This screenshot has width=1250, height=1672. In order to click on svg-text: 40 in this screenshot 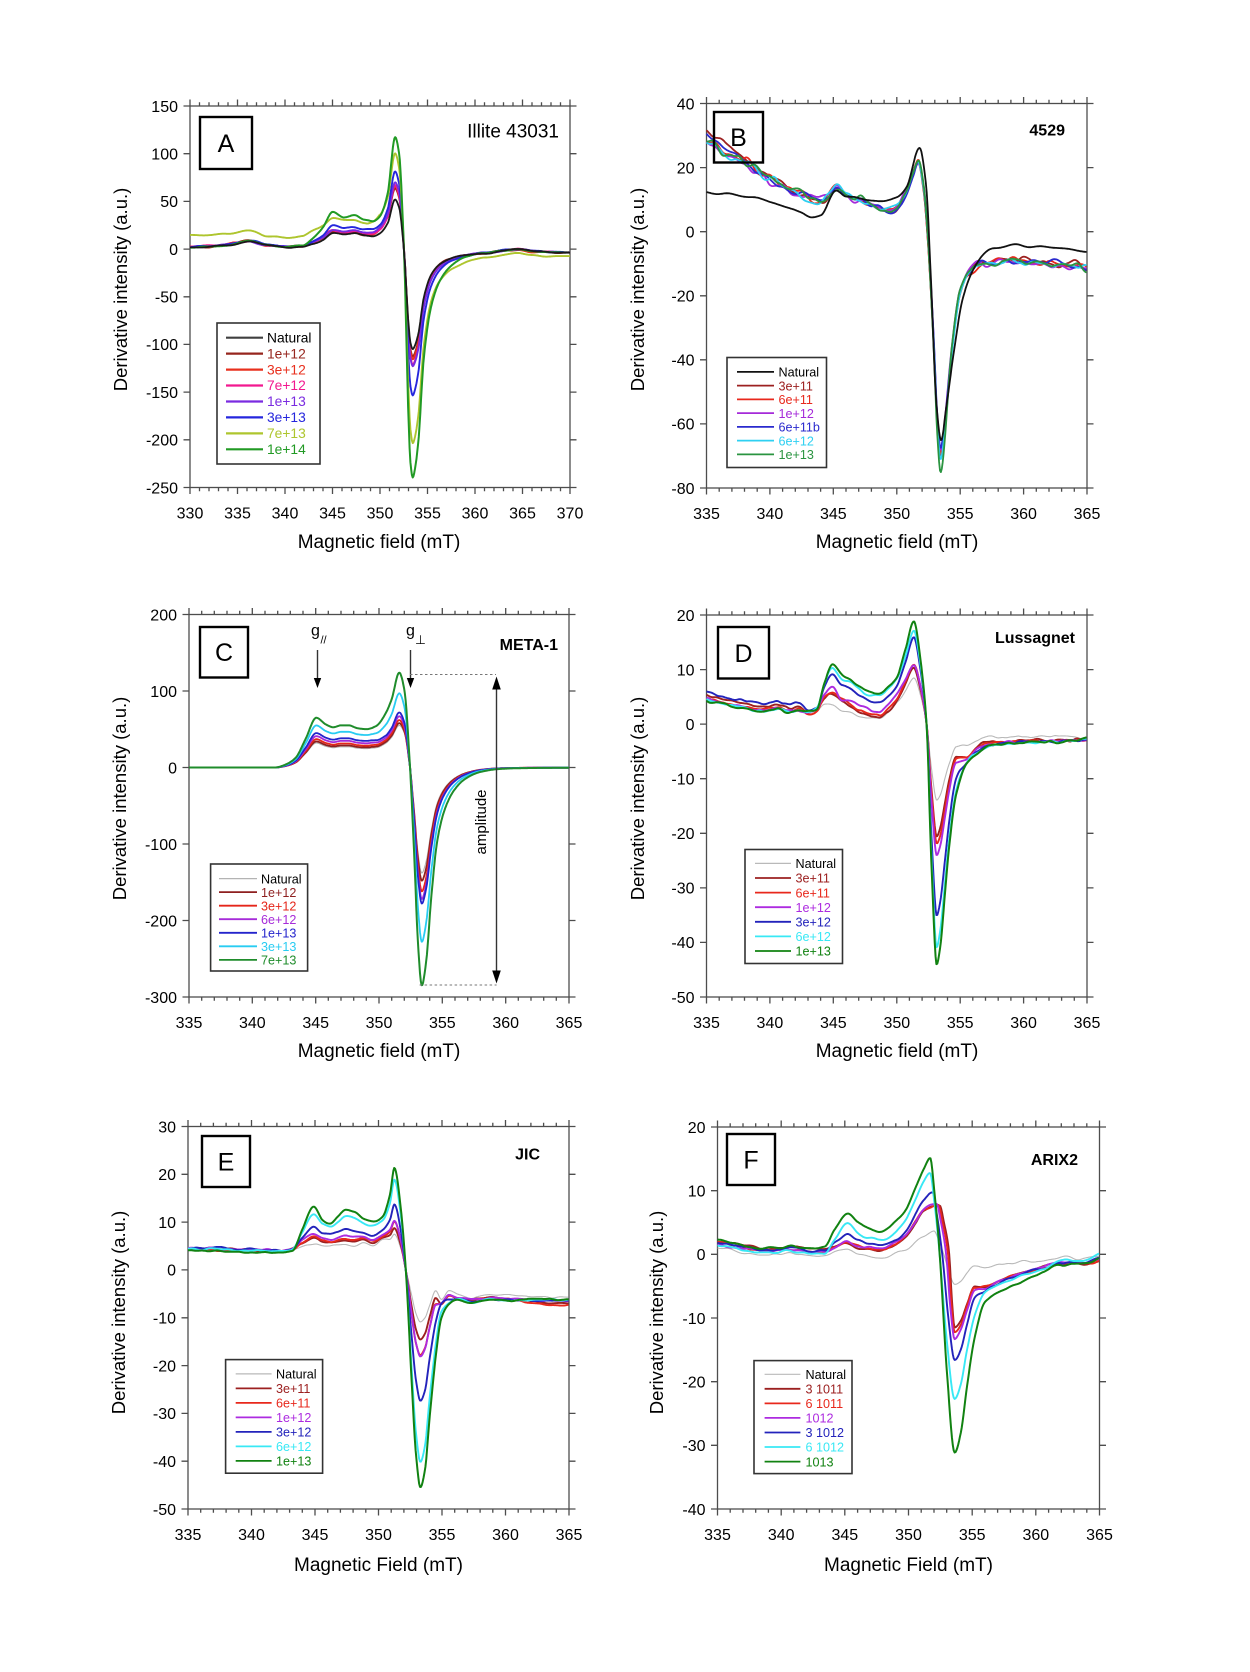, I will do `click(686, 104)`.